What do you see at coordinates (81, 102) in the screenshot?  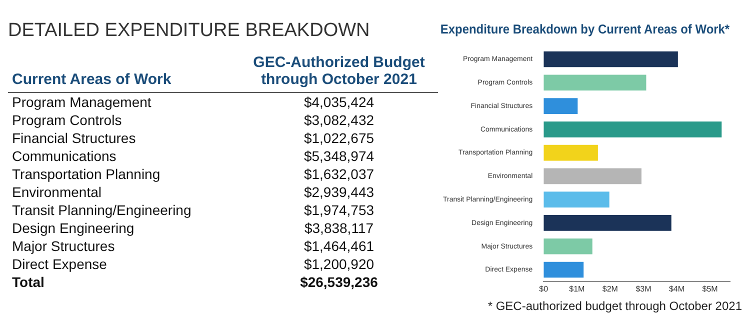 I see `text: Program Management` at bounding box center [81, 102].